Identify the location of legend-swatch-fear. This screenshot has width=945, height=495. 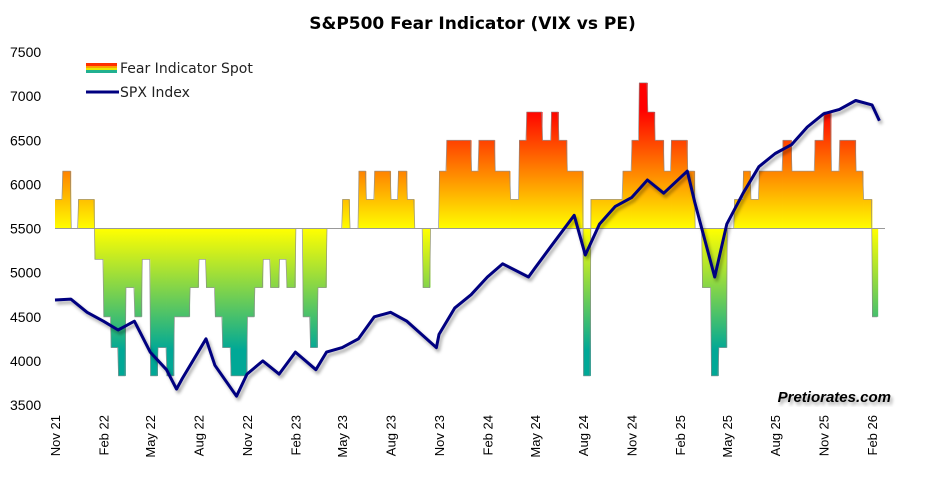
(101, 64).